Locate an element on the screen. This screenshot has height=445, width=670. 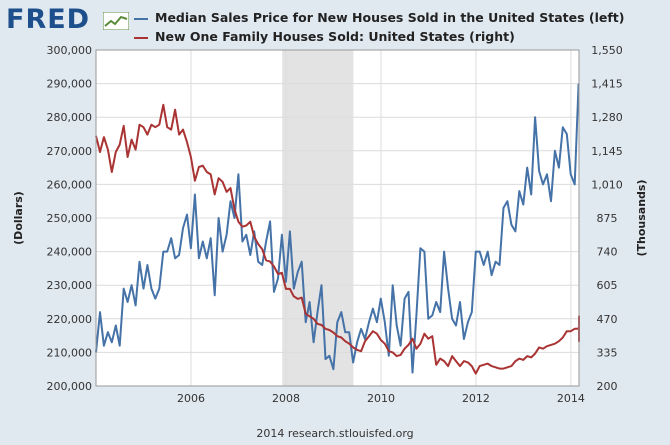
right-tick-label: 605 is located at coordinates (607, 285).